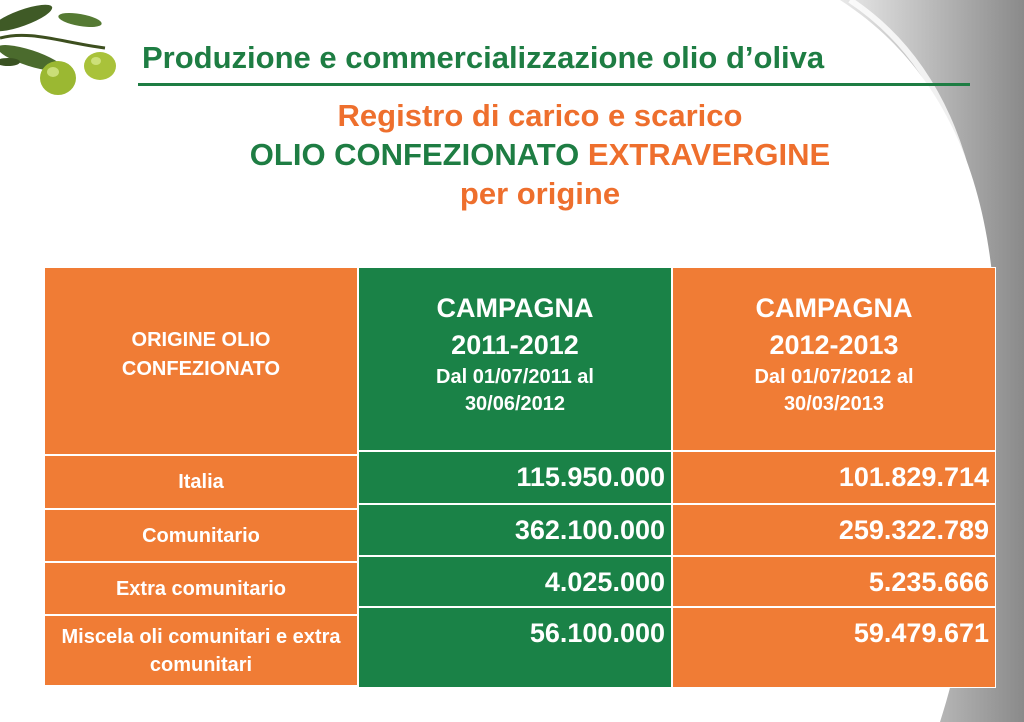  Describe the element at coordinates (201, 340) in the screenshot. I see `origin-header-line1: ORIGINE OLIO` at that location.